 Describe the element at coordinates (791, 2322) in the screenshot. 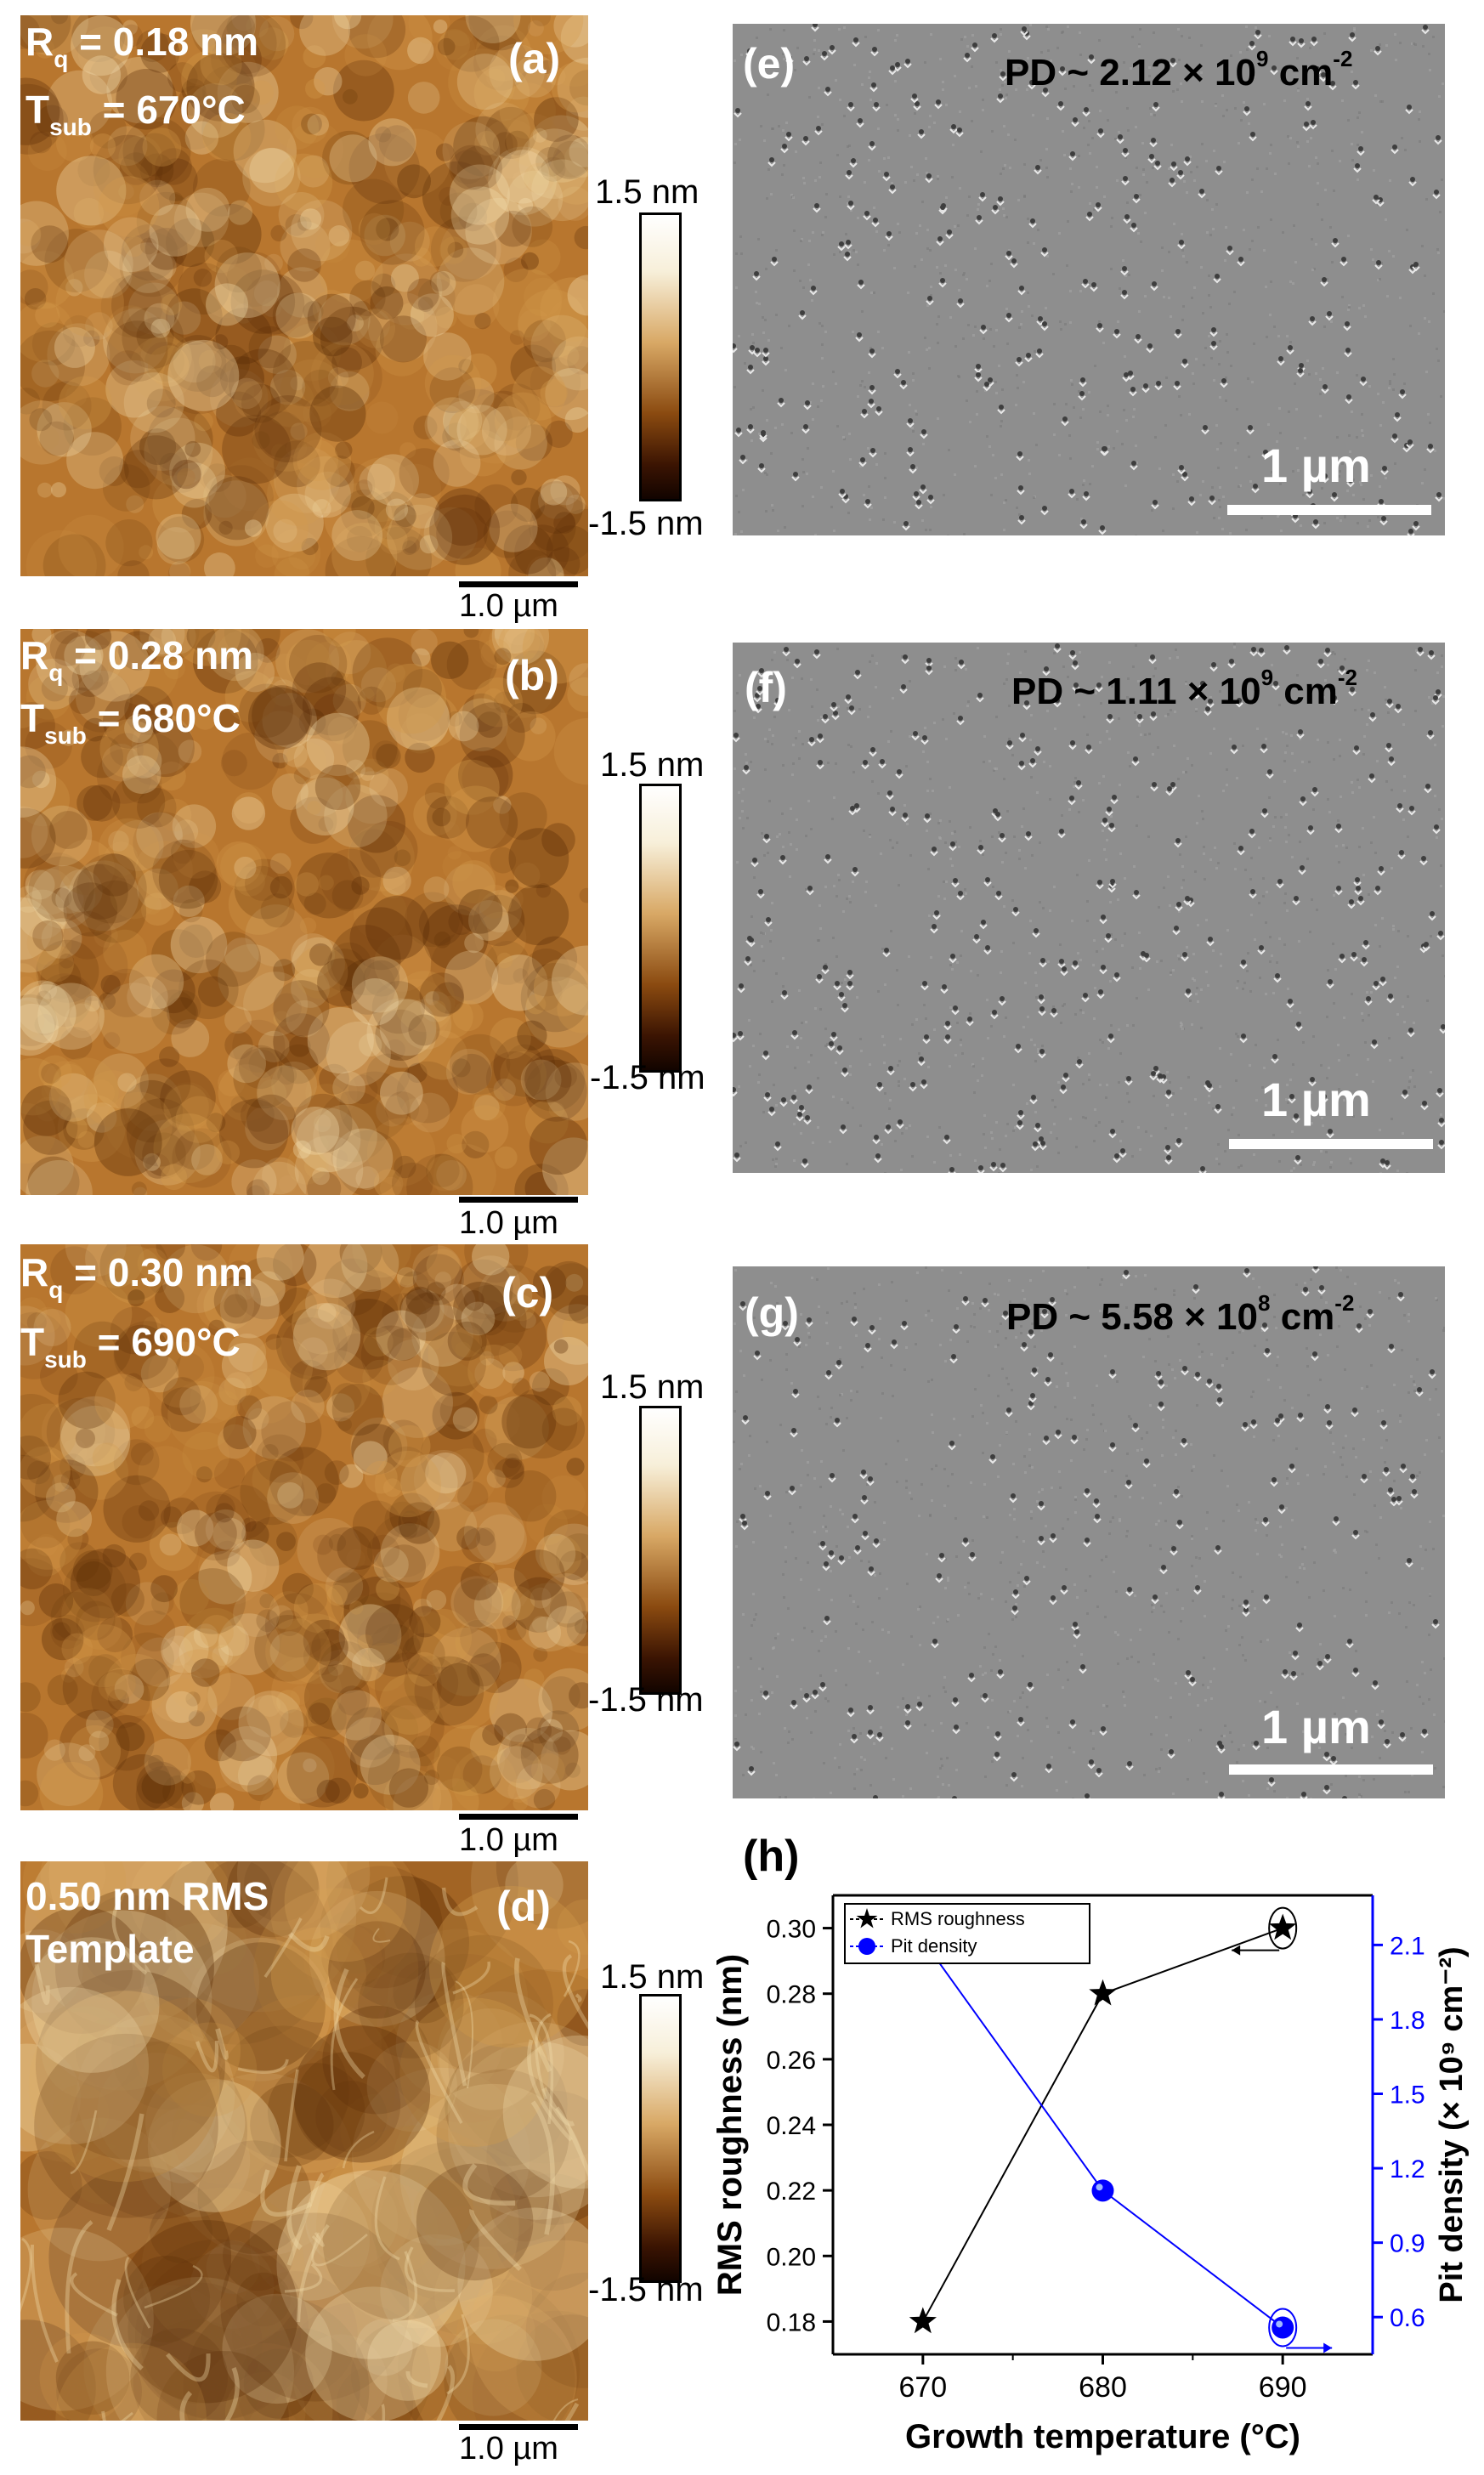

I see `y-left-tick-label: 0.18` at that location.